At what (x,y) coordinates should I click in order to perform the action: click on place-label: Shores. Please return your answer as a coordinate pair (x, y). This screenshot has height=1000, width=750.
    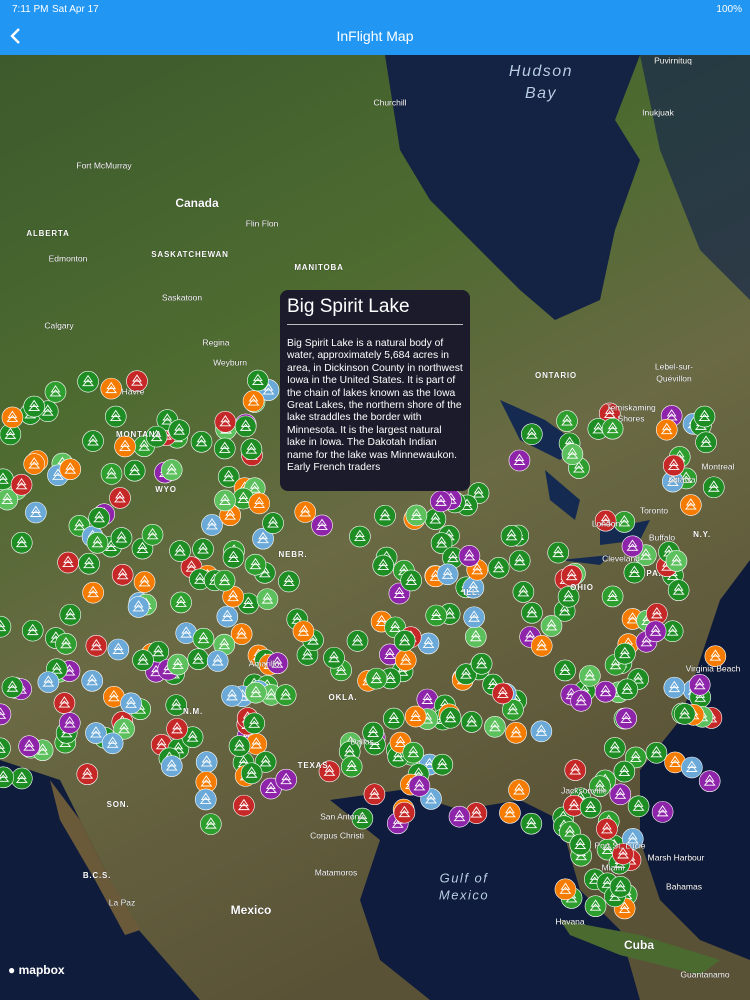
    Looking at the image, I should click on (631, 418).